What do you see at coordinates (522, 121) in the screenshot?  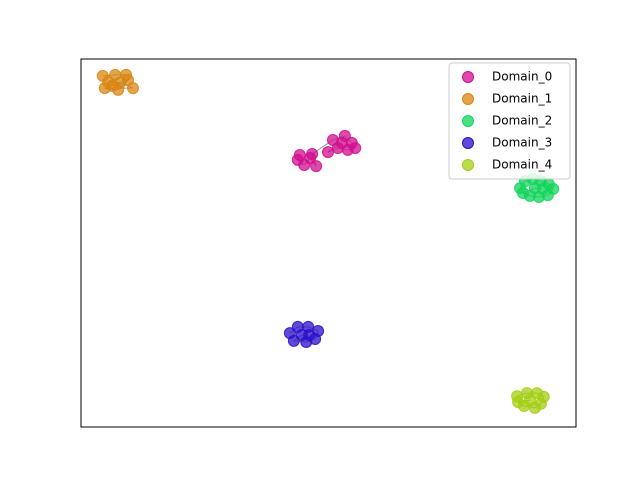 I see `legend-label: Domain_2` at bounding box center [522, 121].